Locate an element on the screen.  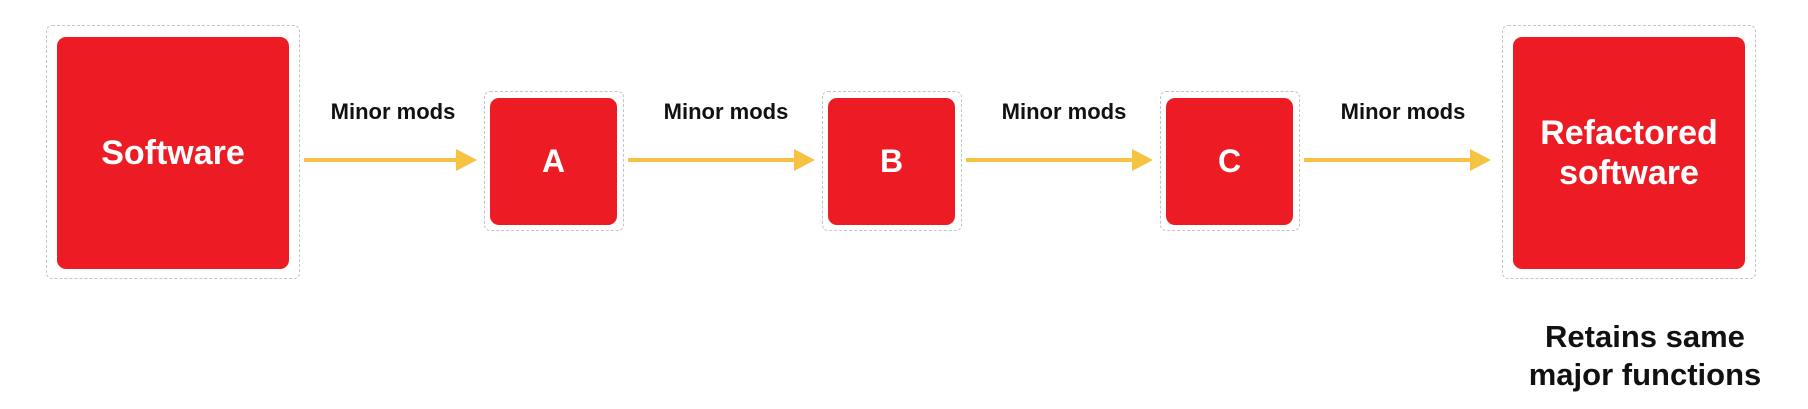
node-c-label: C is located at coordinates (1229, 161).